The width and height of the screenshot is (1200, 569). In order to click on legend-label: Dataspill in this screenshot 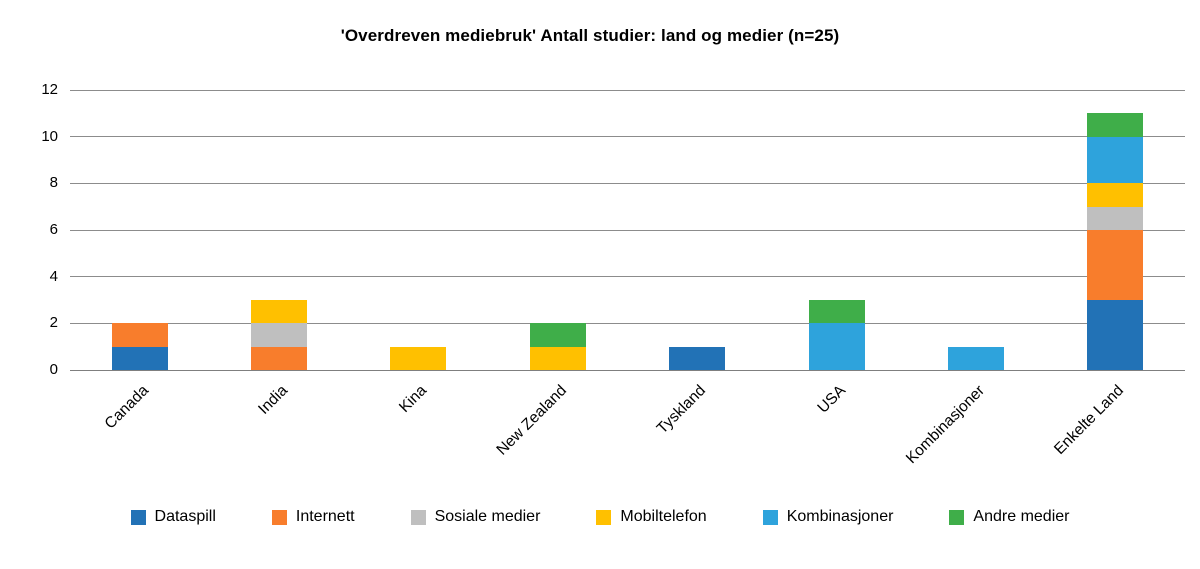, I will do `click(185, 516)`.